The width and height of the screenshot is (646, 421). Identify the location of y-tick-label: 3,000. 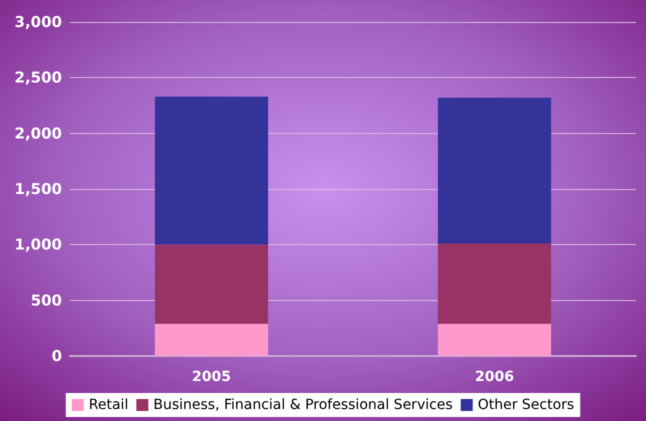
(38, 22).